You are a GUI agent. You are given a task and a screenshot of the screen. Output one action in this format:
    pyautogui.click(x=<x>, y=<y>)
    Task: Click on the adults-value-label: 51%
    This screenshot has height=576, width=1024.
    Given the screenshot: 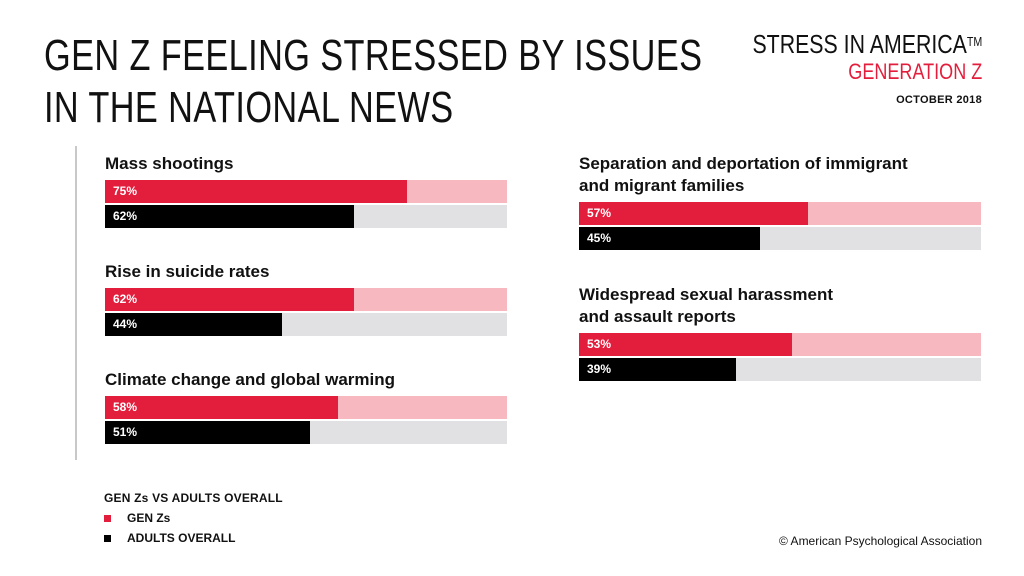 What is the action you would take?
    pyautogui.click(x=125, y=432)
    